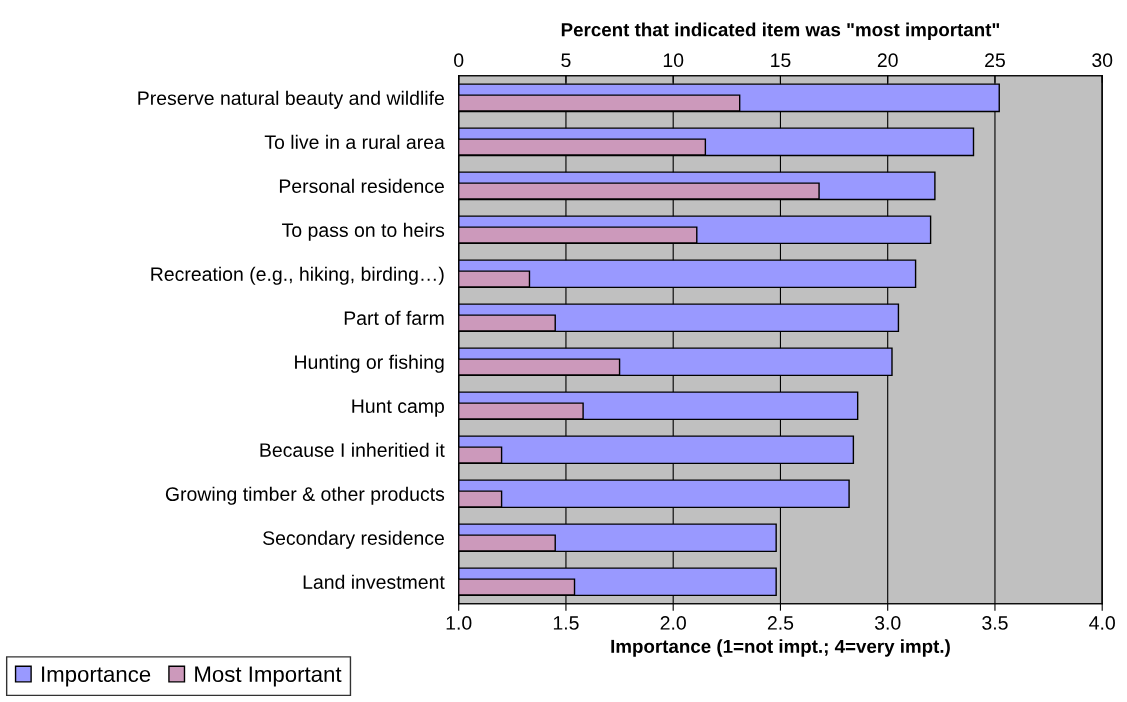  Describe the element at coordinates (374, 581) in the screenshot. I see `y-tick-label: Land investment` at that location.